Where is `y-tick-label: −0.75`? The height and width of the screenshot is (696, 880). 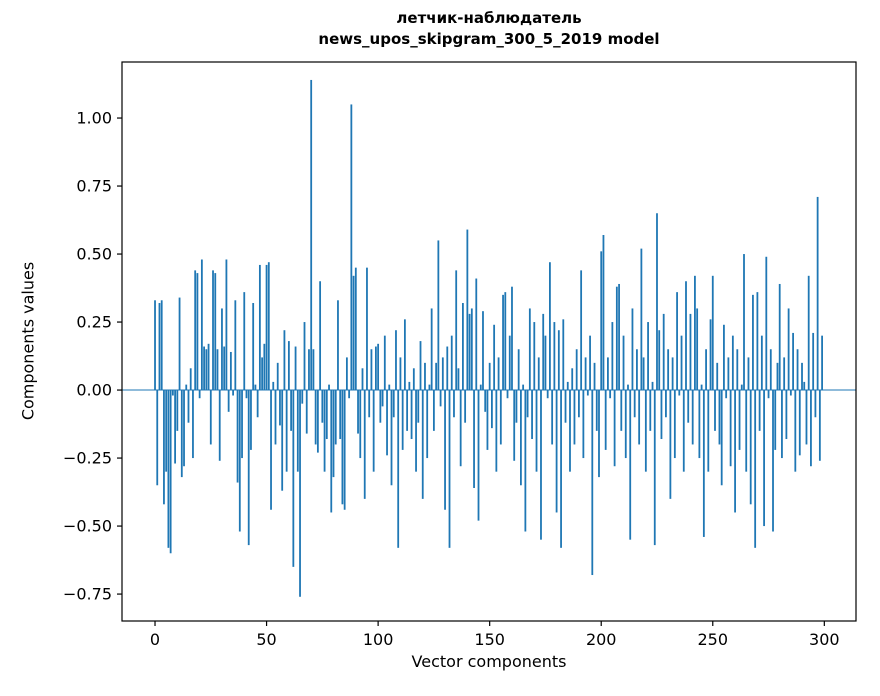
y-tick-label: −0.75 is located at coordinates (87, 594).